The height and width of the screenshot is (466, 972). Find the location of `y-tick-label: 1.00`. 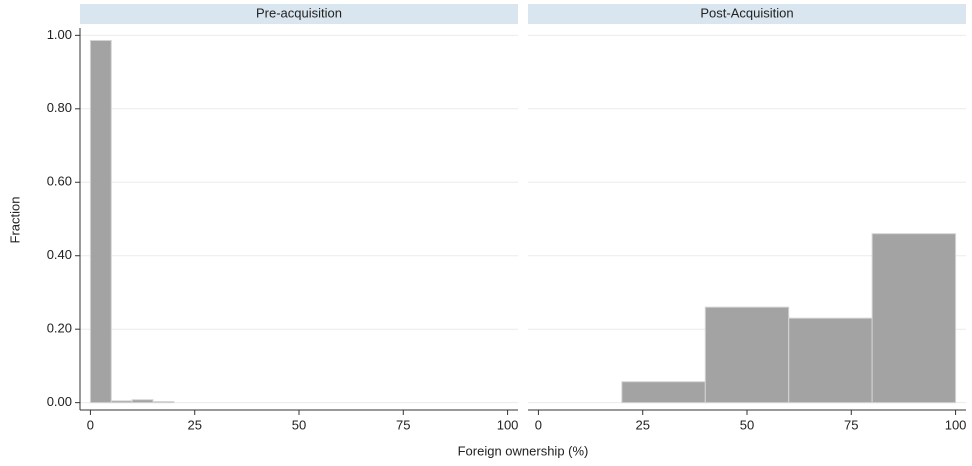

y-tick-label: 1.00 is located at coordinates (59, 34).